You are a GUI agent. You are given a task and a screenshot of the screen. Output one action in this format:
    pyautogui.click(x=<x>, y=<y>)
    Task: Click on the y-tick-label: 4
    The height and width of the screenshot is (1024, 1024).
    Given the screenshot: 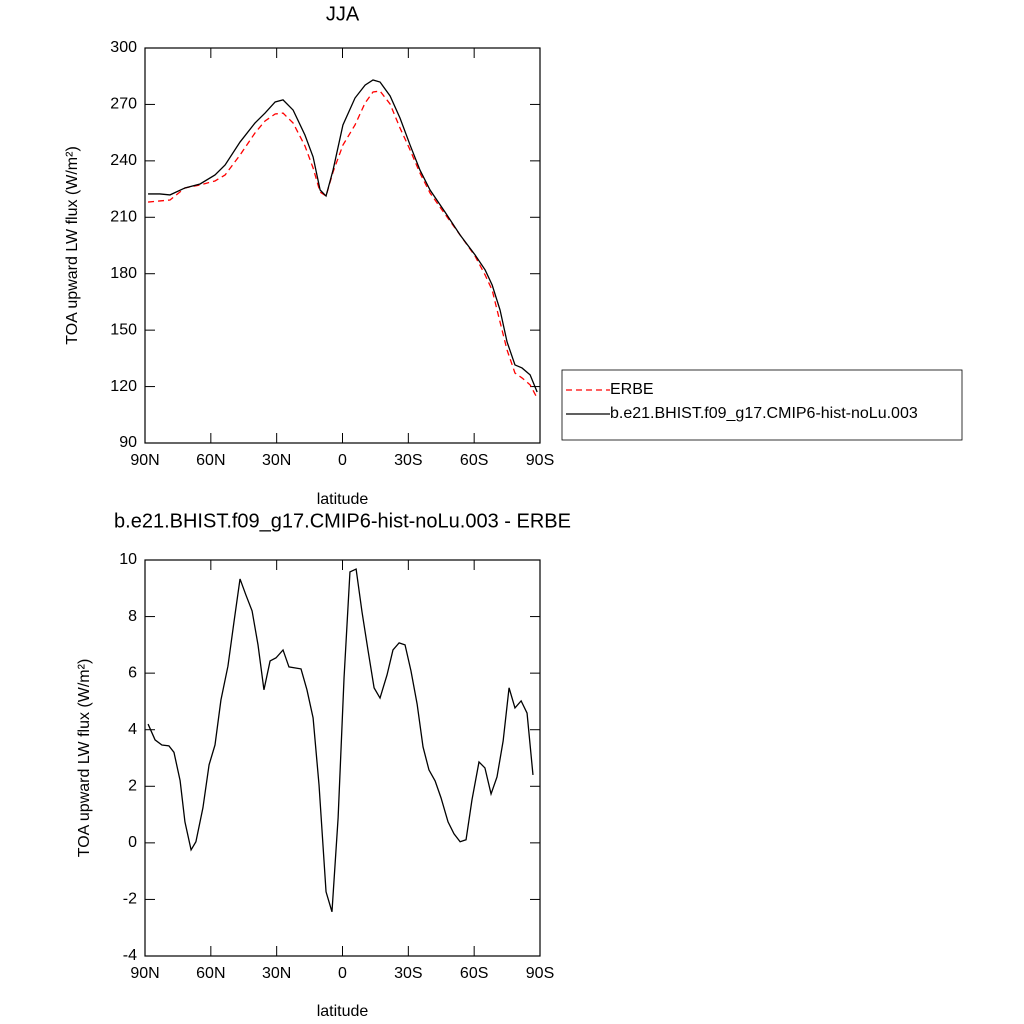 What is the action you would take?
    pyautogui.click(x=132, y=729)
    